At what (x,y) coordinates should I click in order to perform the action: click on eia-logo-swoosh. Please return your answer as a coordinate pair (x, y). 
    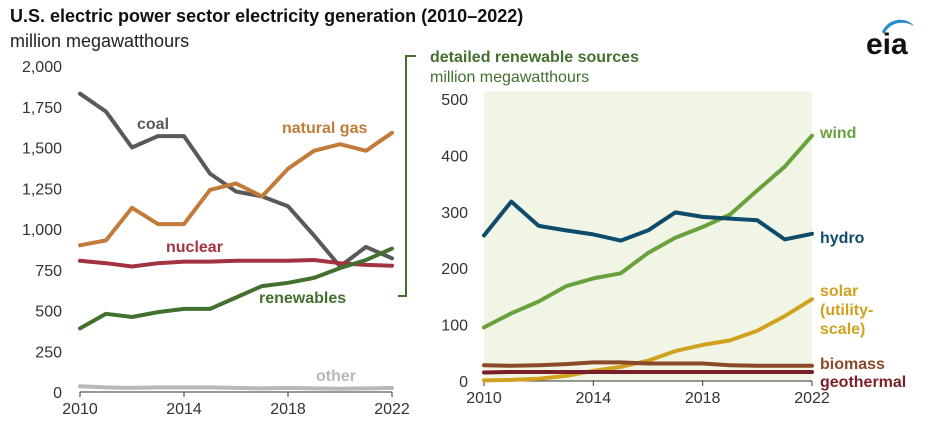
    Looking at the image, I should click on (898, 26).